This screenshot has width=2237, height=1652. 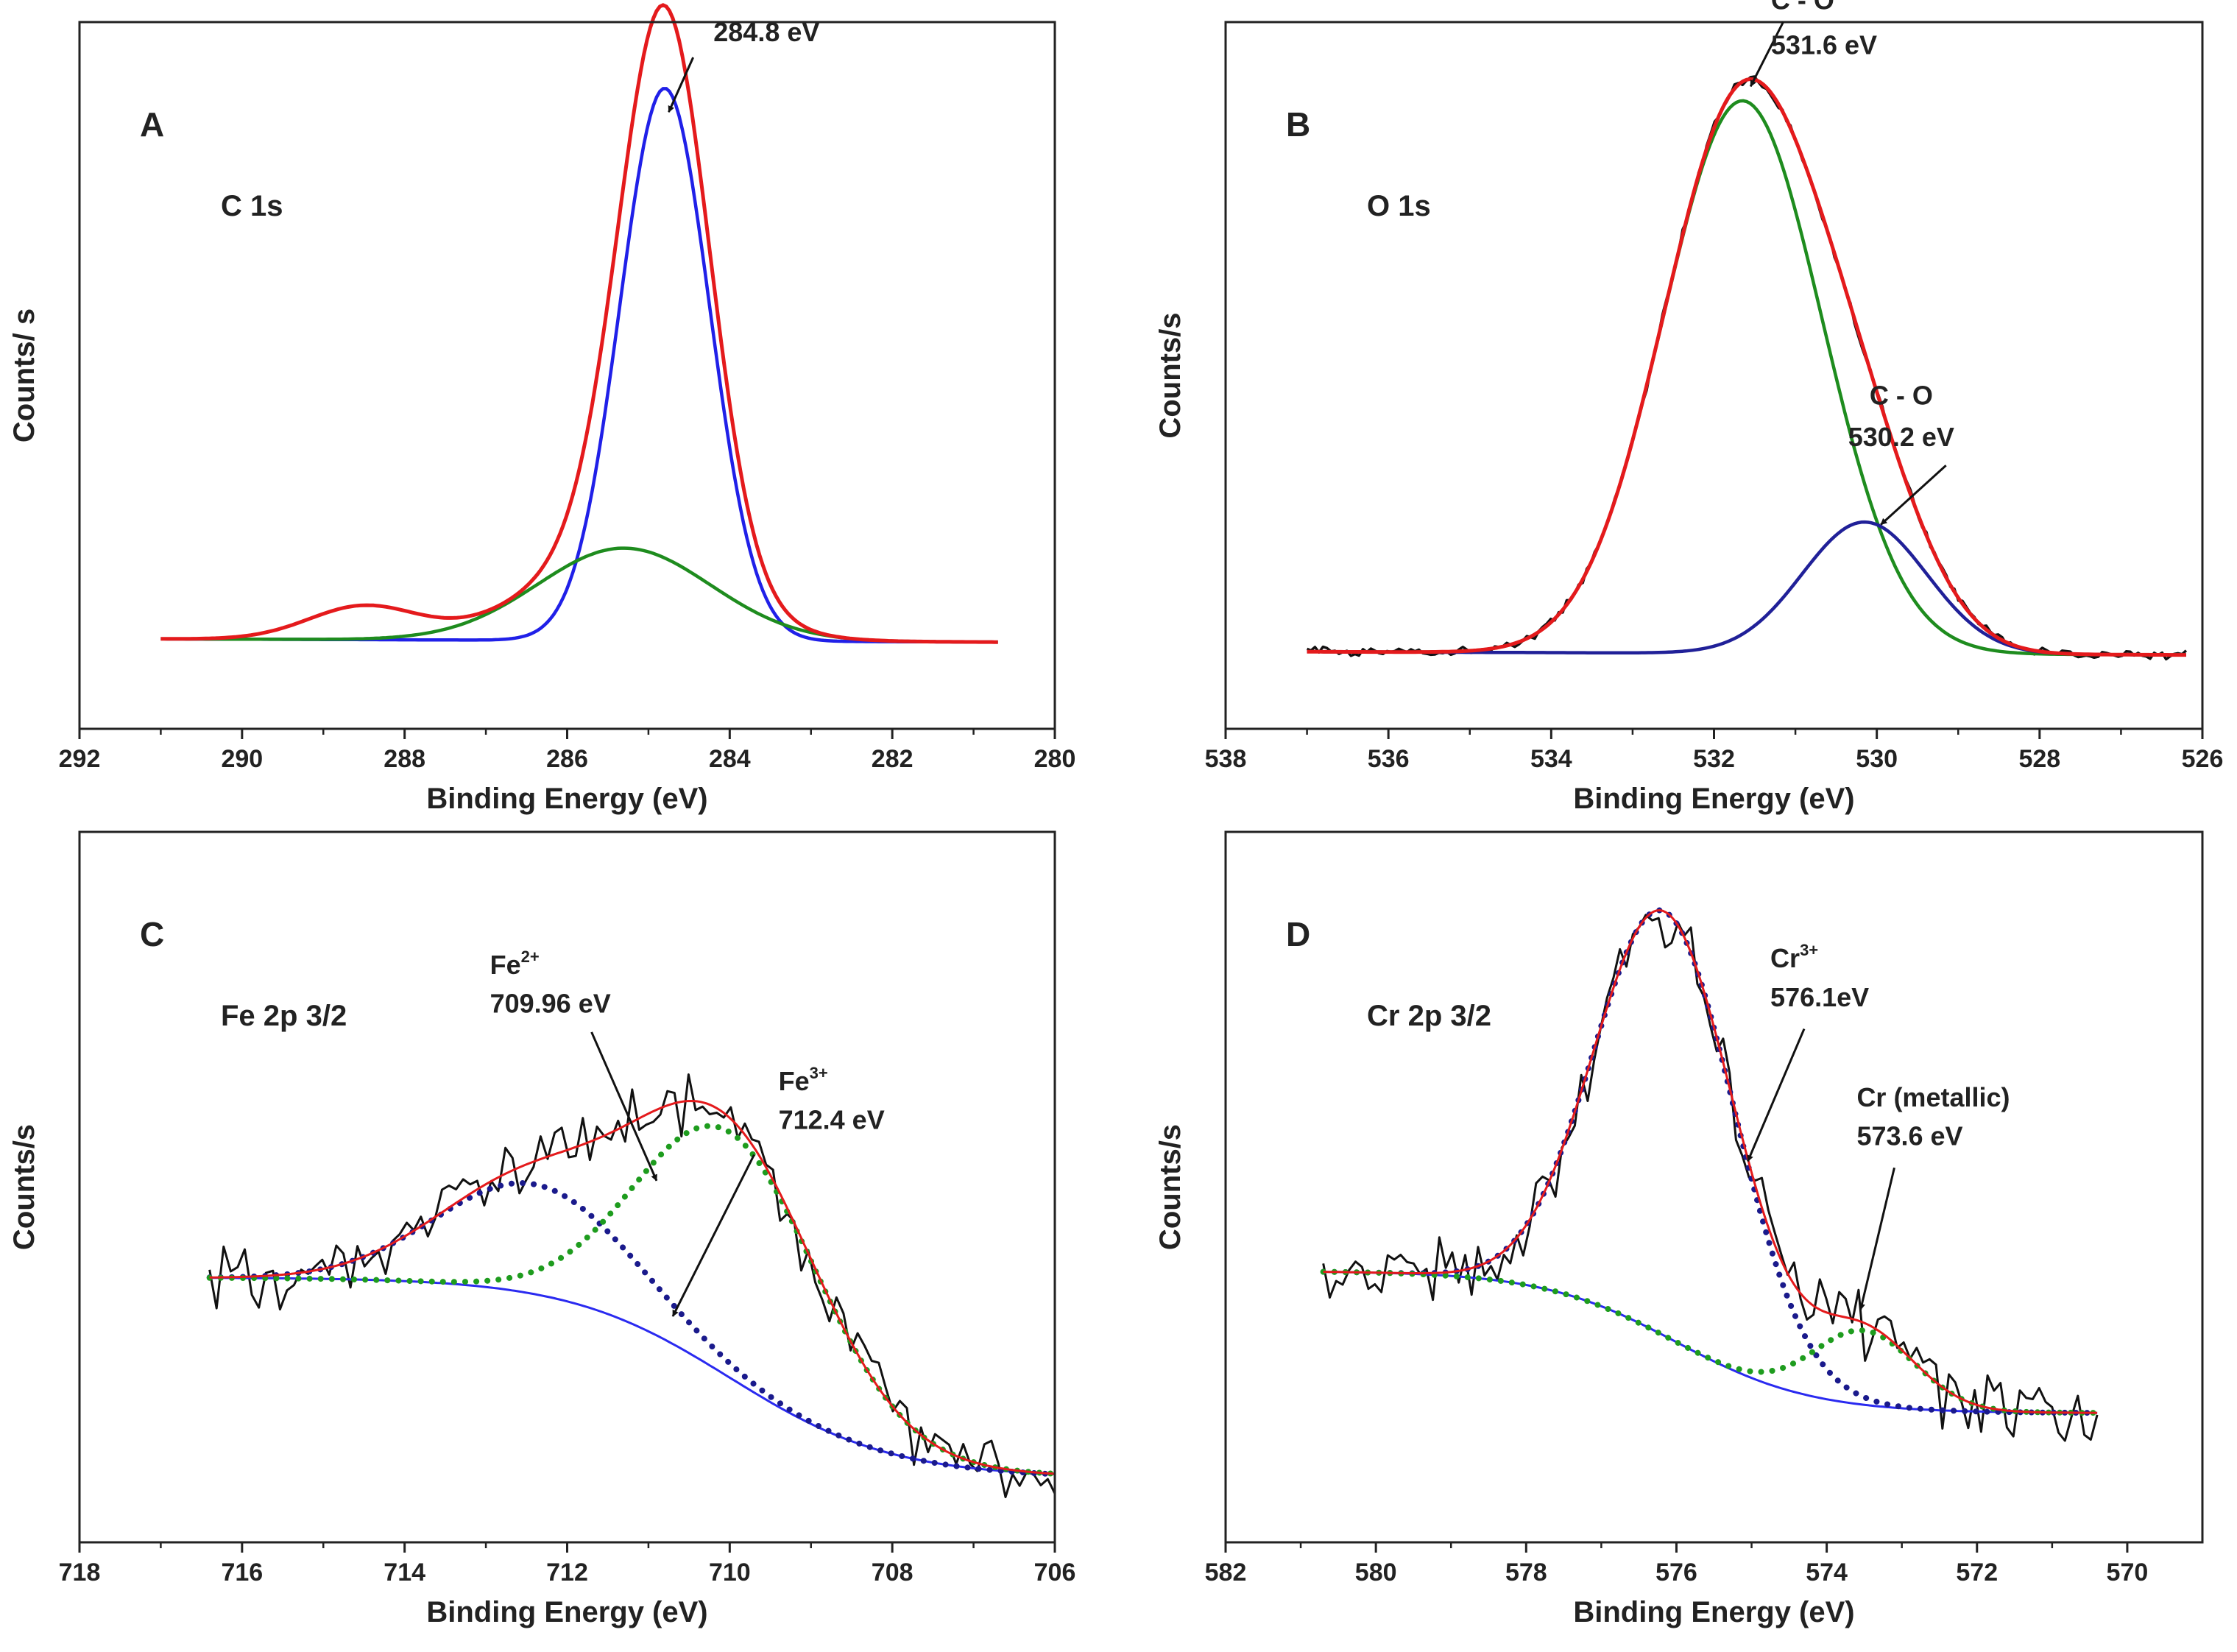 What do you see at coordinates (1909, 1135) in the screenshot?
I see `annotation-label: 573.6 eV` at bounding box center [1909, 1135].